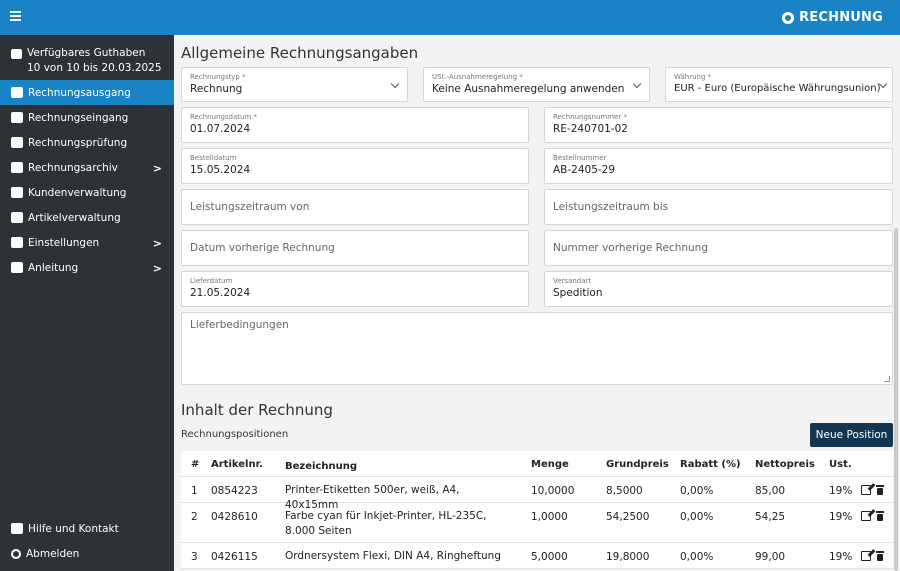  What do you see at coordinates (17, 217) in the screenshot?
I see `tags-icon` at bounding box center [17, 217].